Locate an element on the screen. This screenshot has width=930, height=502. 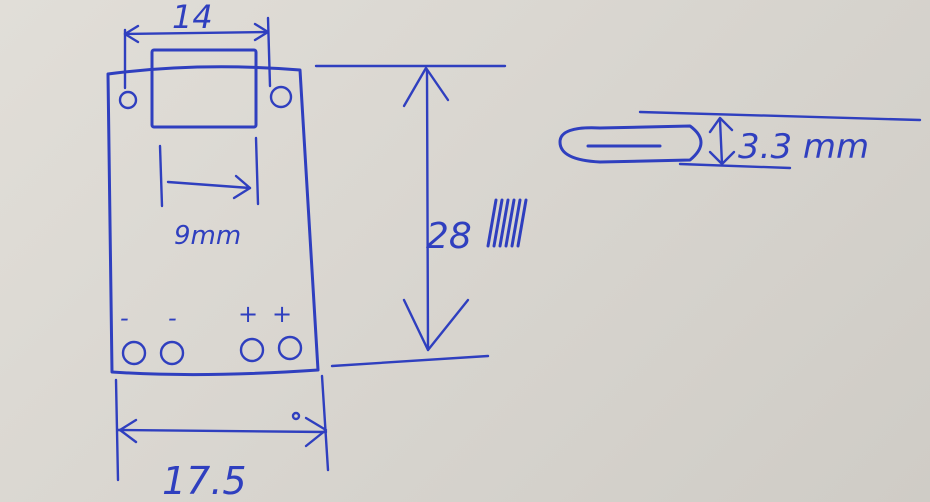
module-board-outline is located at coordinates (213, 221).